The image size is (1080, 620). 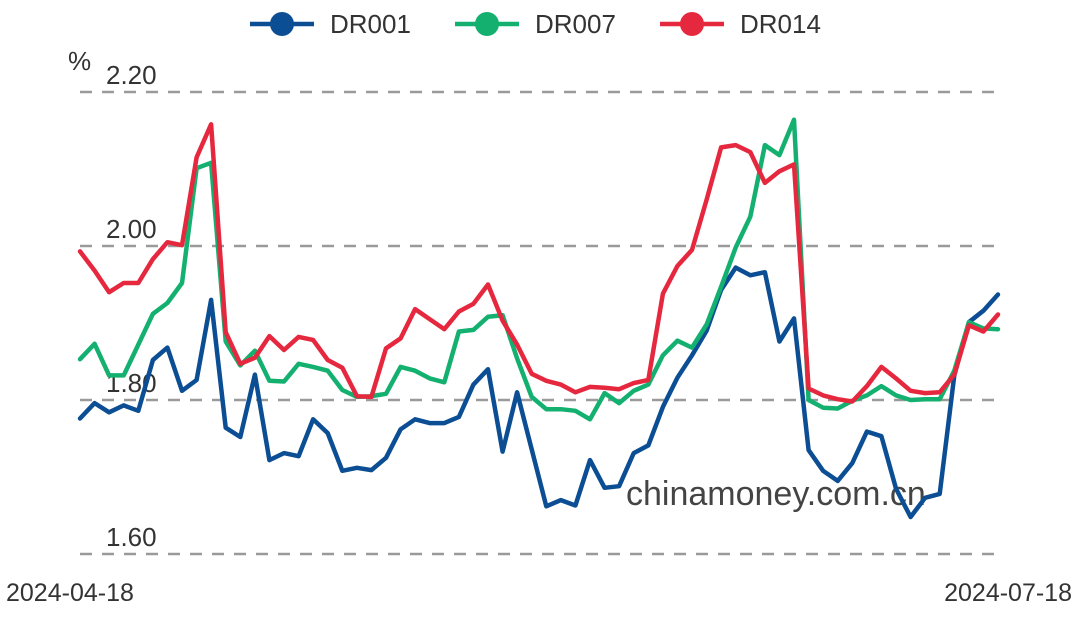 I want to click on y-tick-label: 1.60, so click(x=131, y=537).